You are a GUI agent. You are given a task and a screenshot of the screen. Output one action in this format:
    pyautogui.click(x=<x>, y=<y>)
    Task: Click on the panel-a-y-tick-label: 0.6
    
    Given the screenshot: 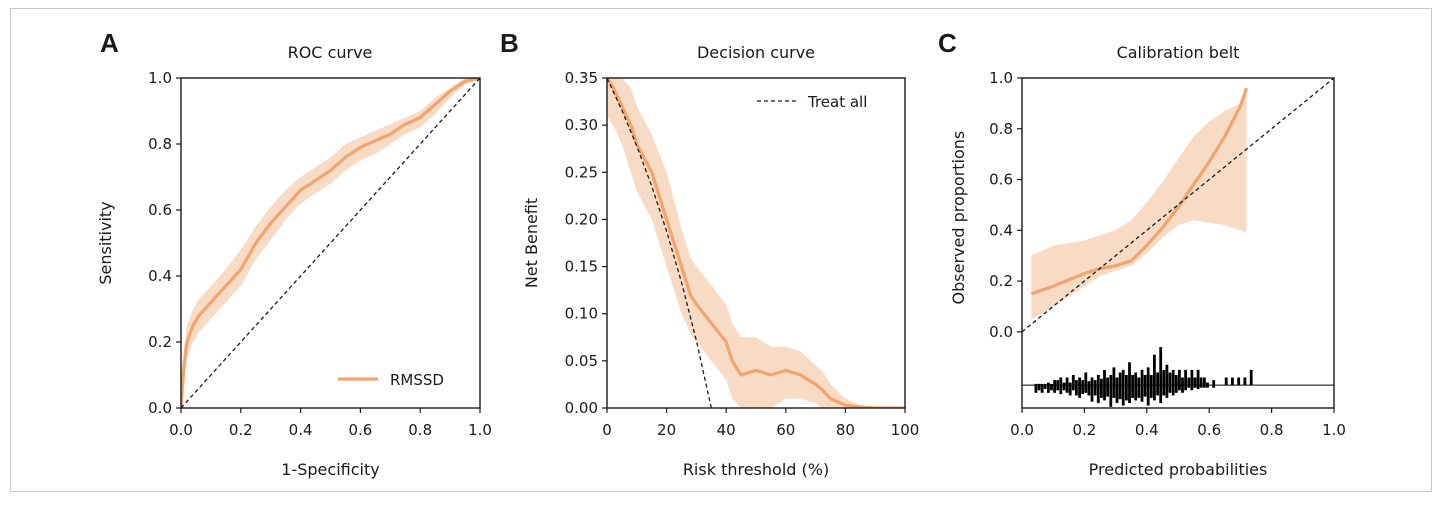 What is the action you would take?
    pyautogui.click(x=160, y=210)
    